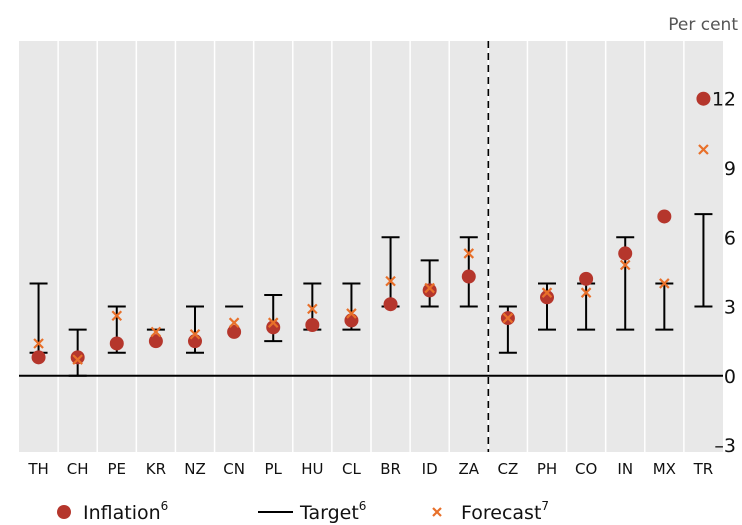 The height and width of the screenshot is (525, 742). What do you see at coordinates (234, 469) in the screenshot?
I see `x-tick-label: CN` at bounding box center [234, 469].